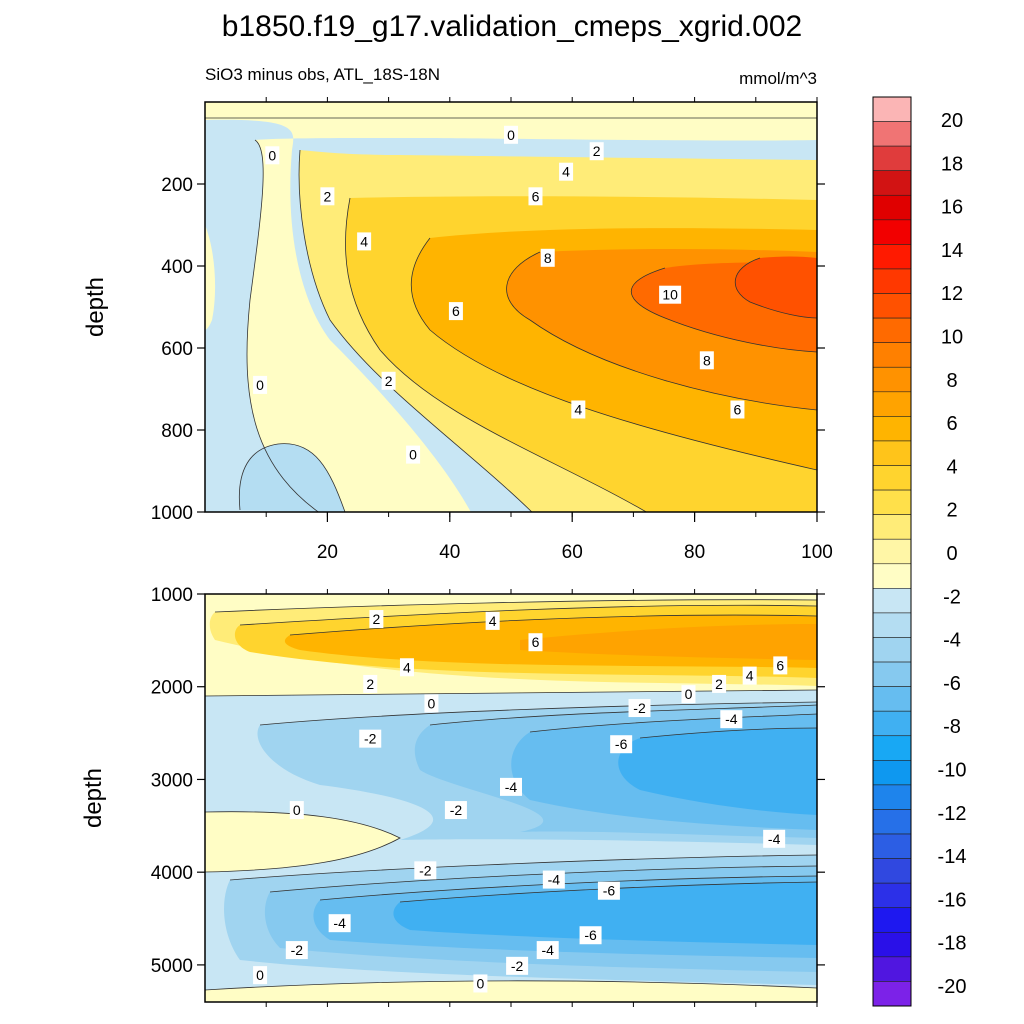  Describe the element at coordinates (327, 552) in the screenshot. I see `top-x-tick-label: 20` at that location.